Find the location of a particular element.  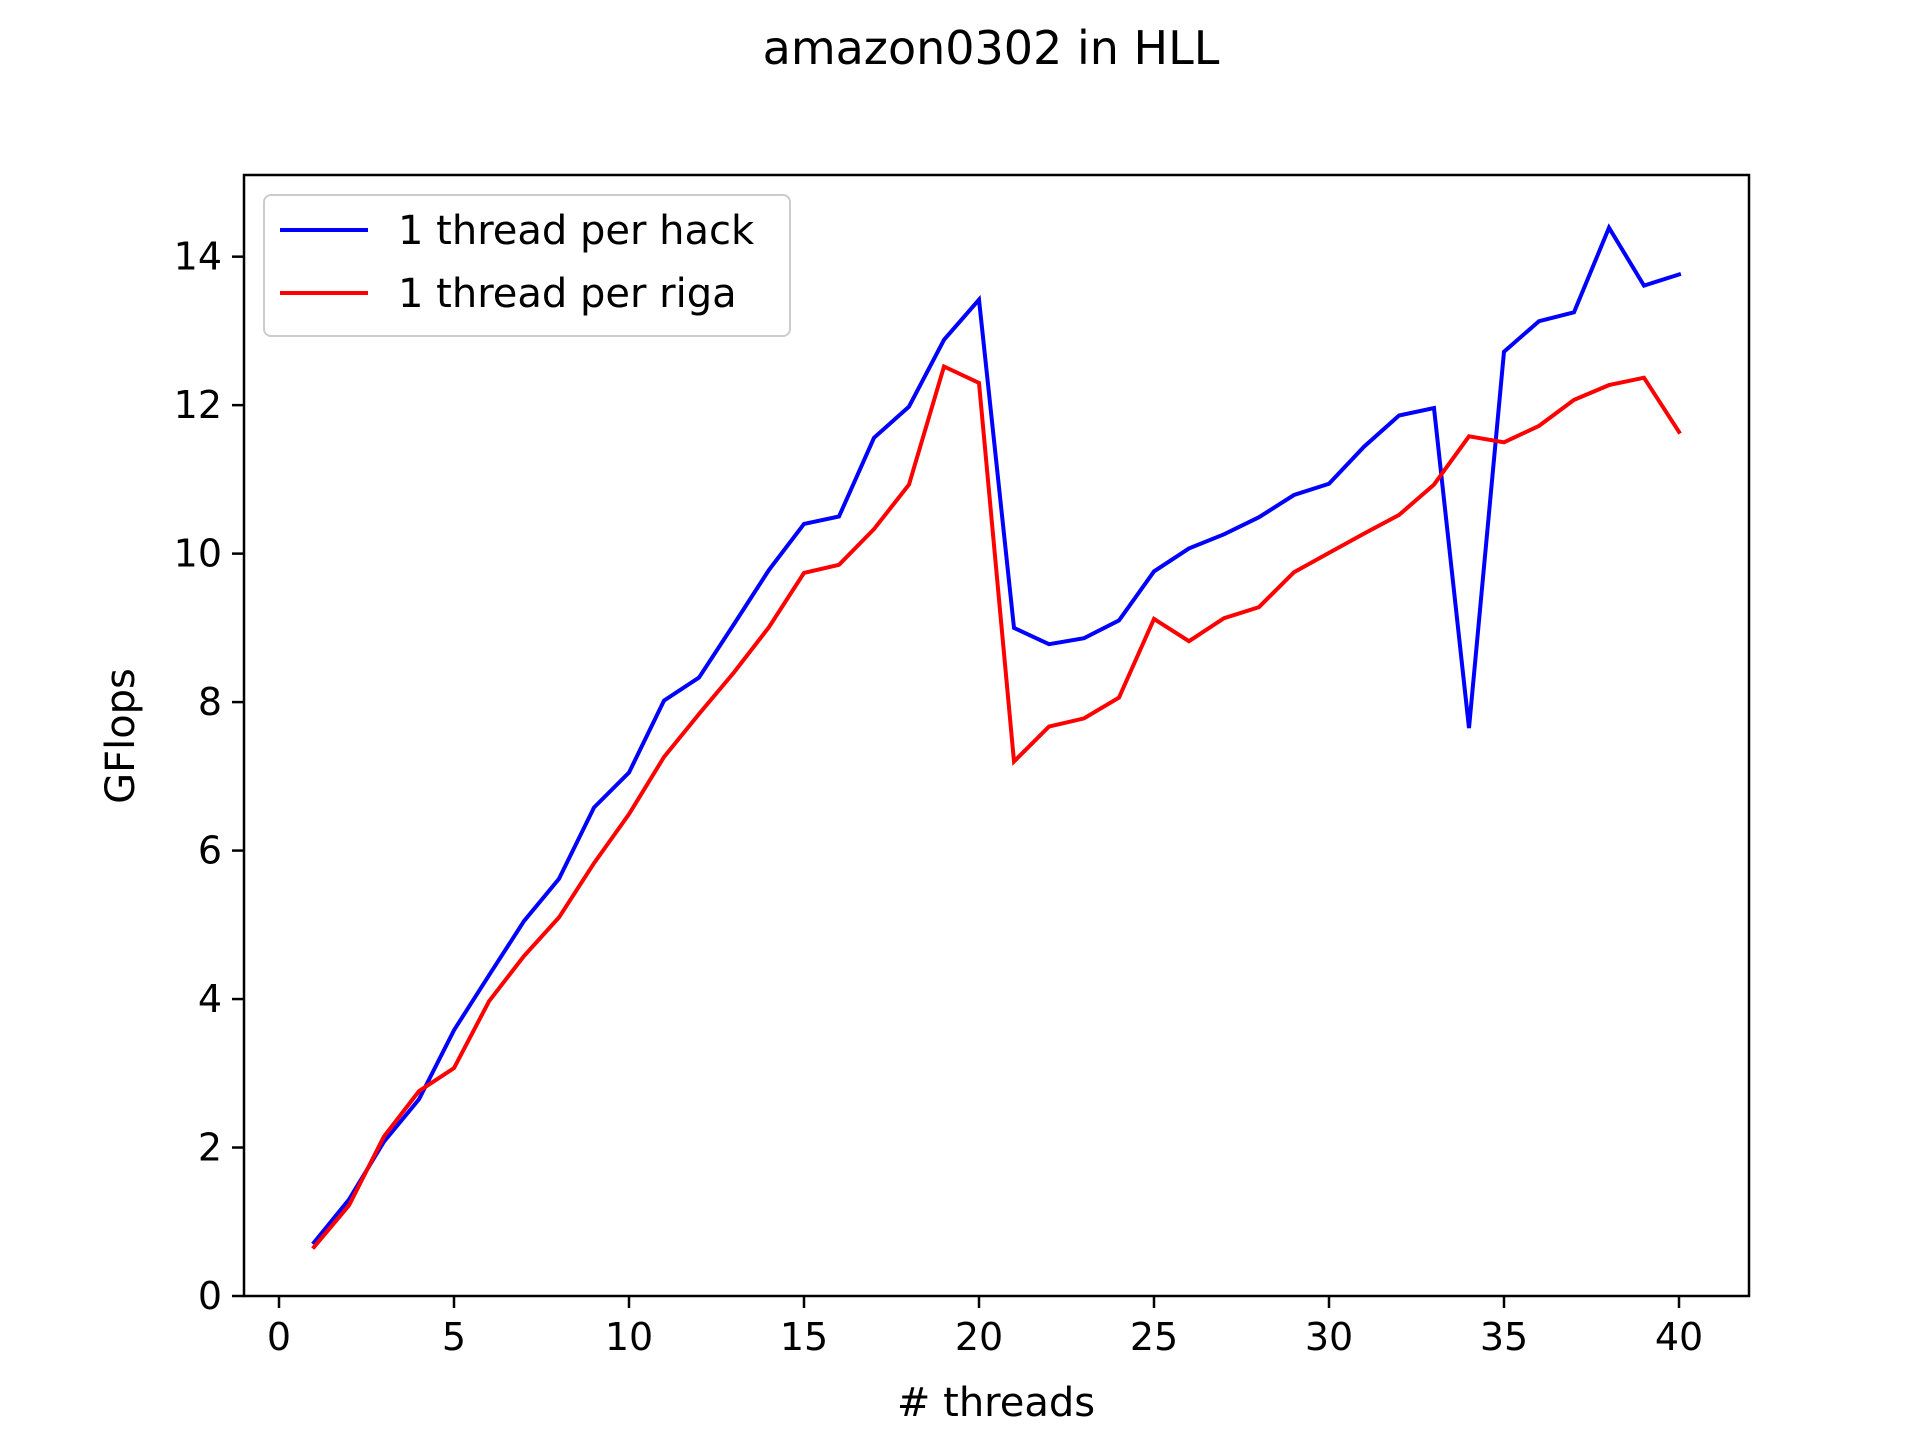

y-tick-label: 2 is located at coordinates (210, 1148).